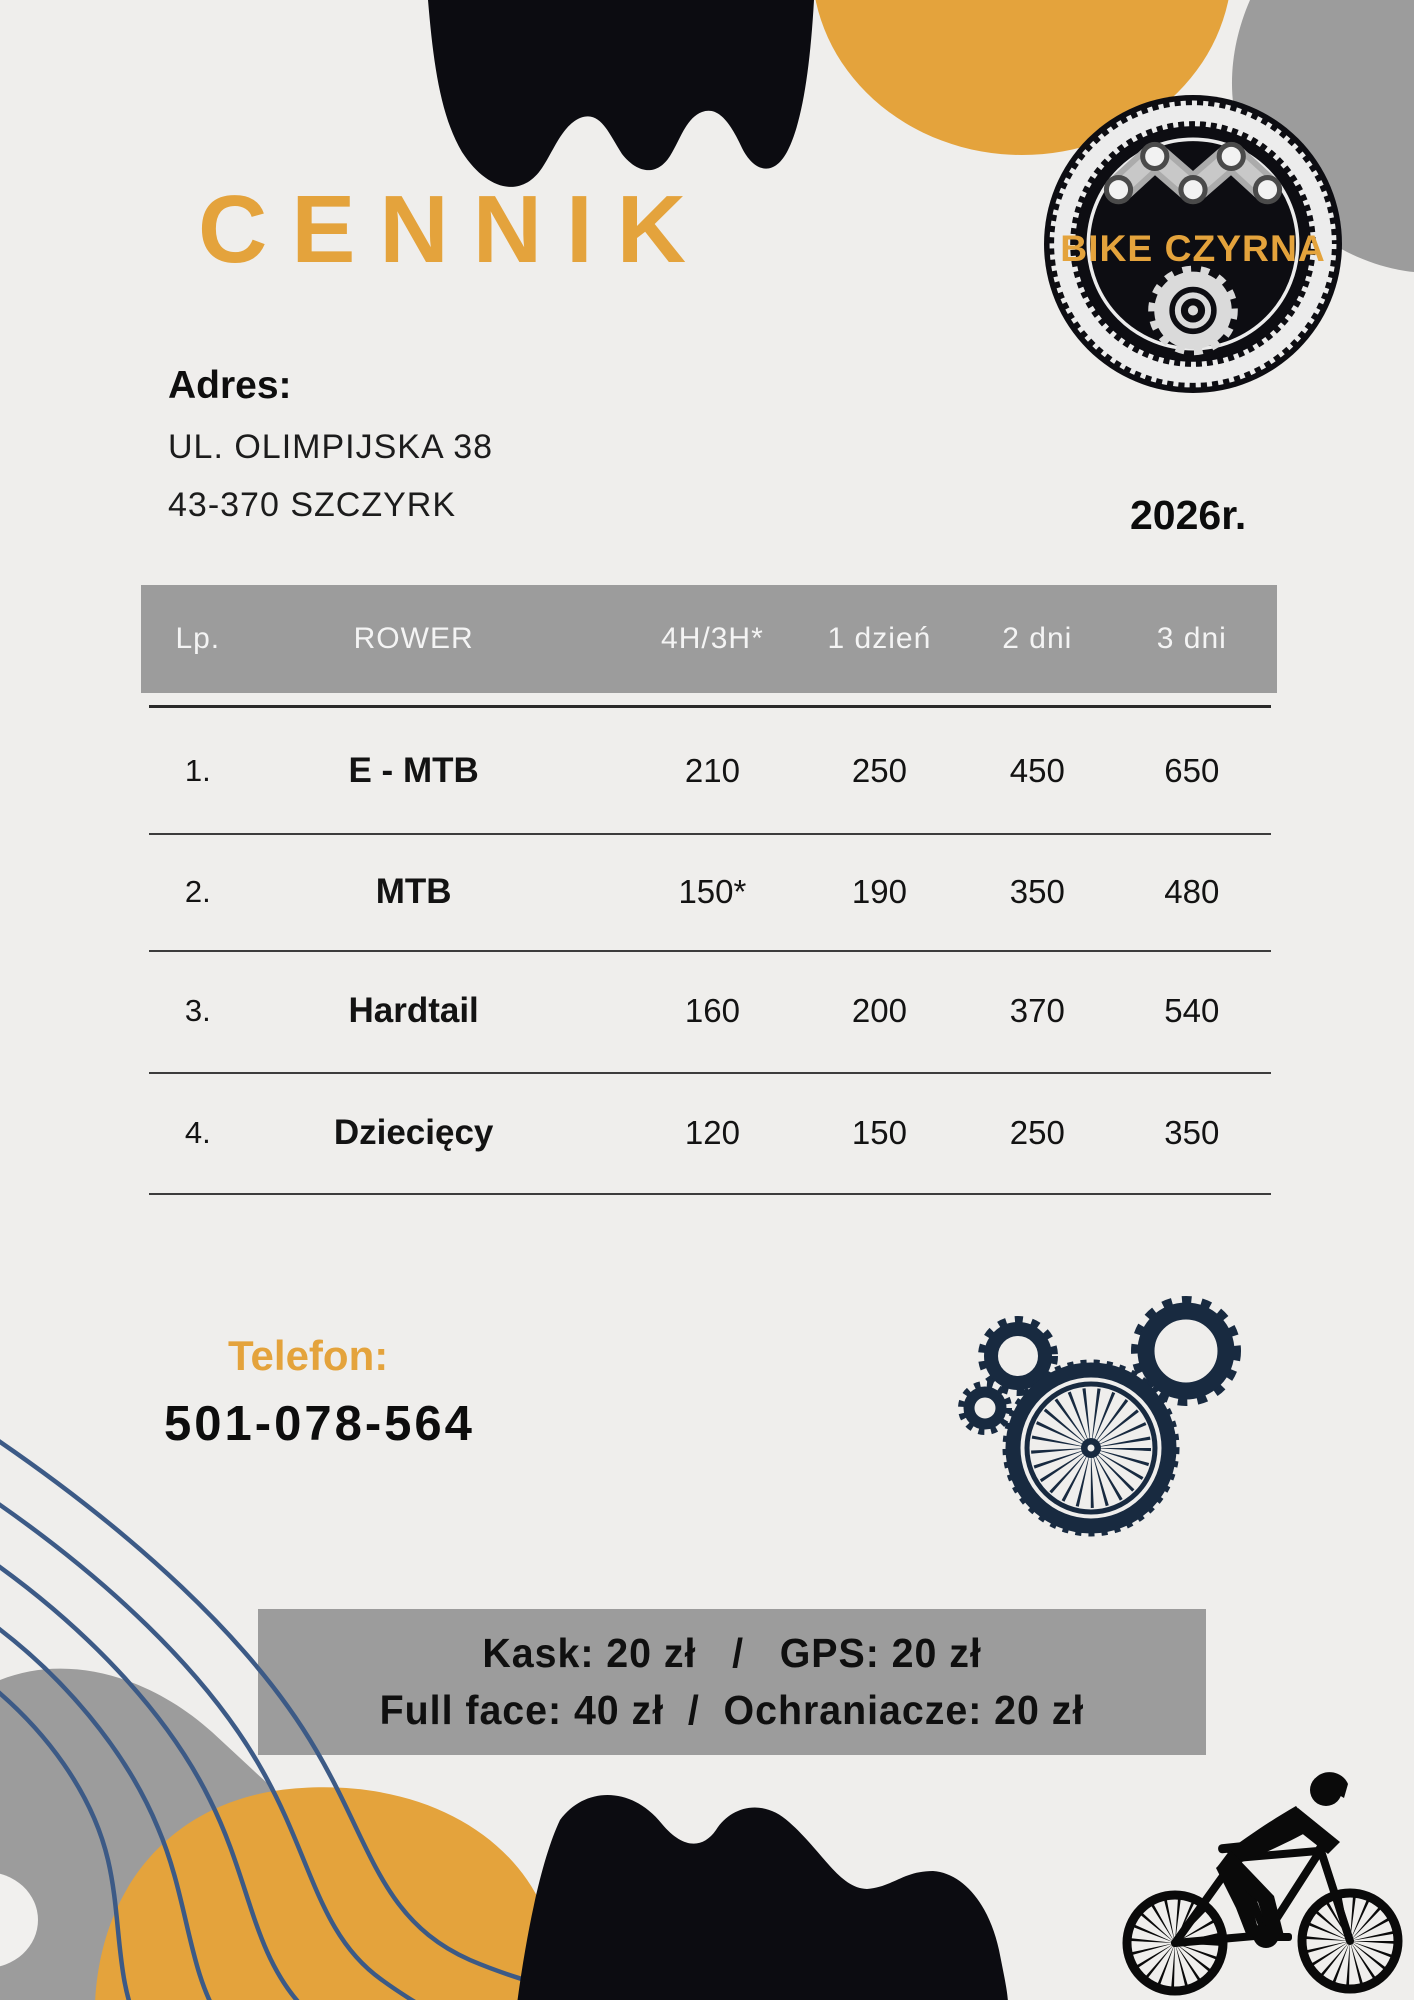 This screenshot has width=1414, height=2000. What do you see at coordinates (19, 1920) in the screenshot?
I see `white-blob` at bounding box center [19, 1920].